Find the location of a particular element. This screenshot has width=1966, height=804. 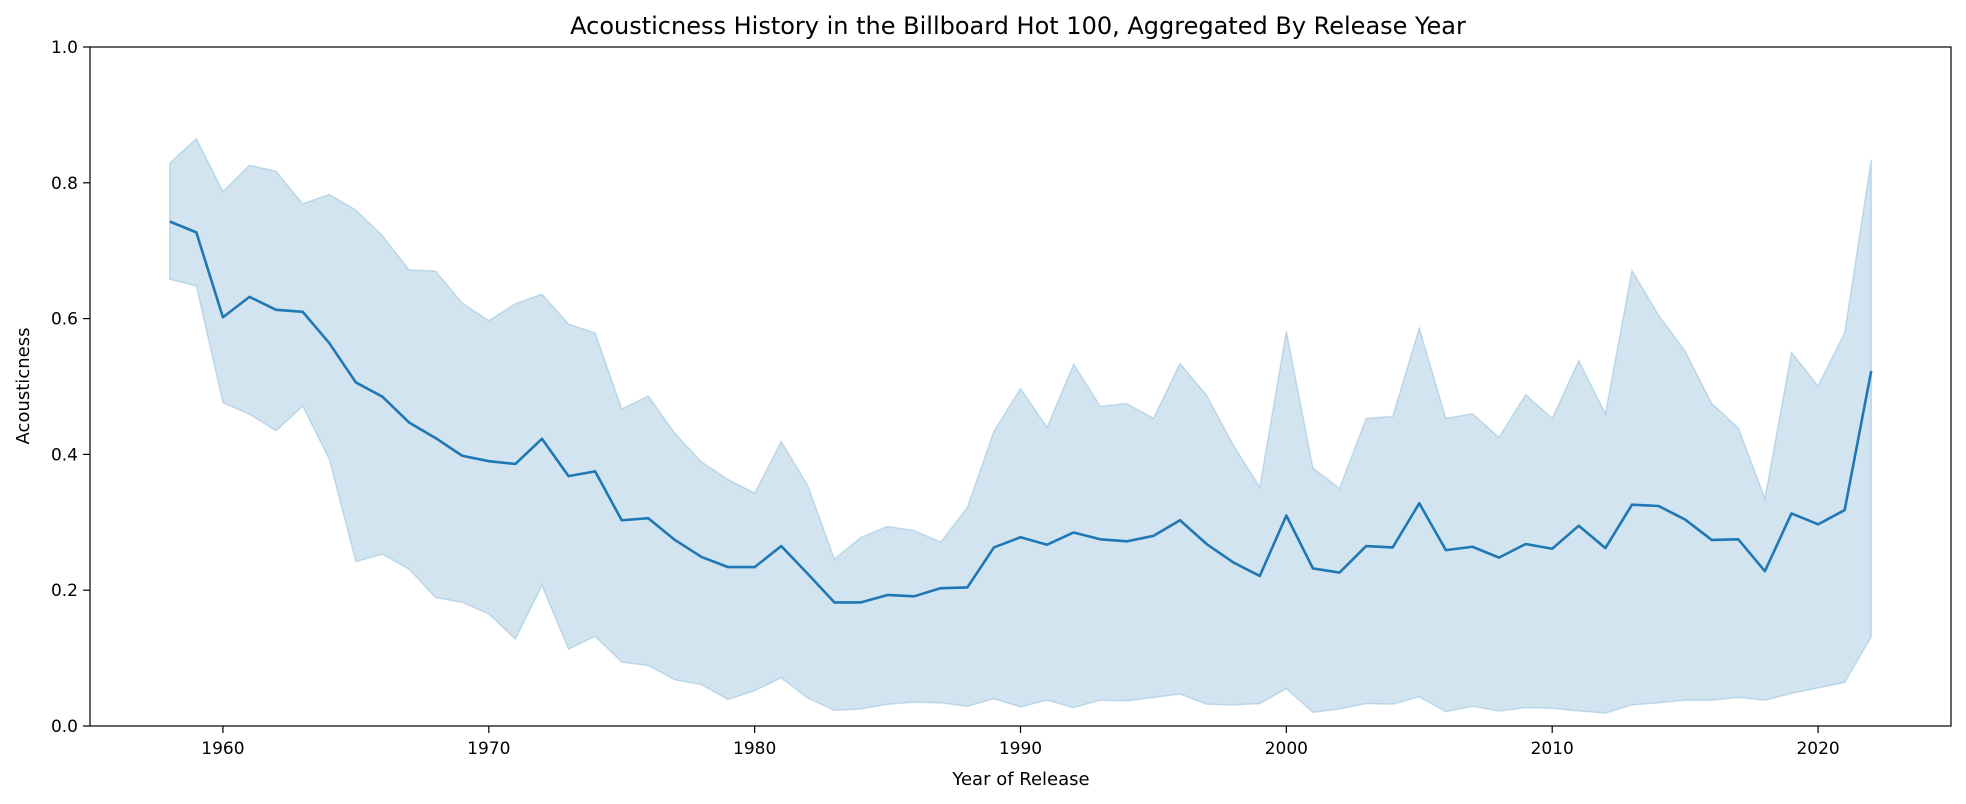

y-axis-label: Acousticness is located at coordinates (23, 386).